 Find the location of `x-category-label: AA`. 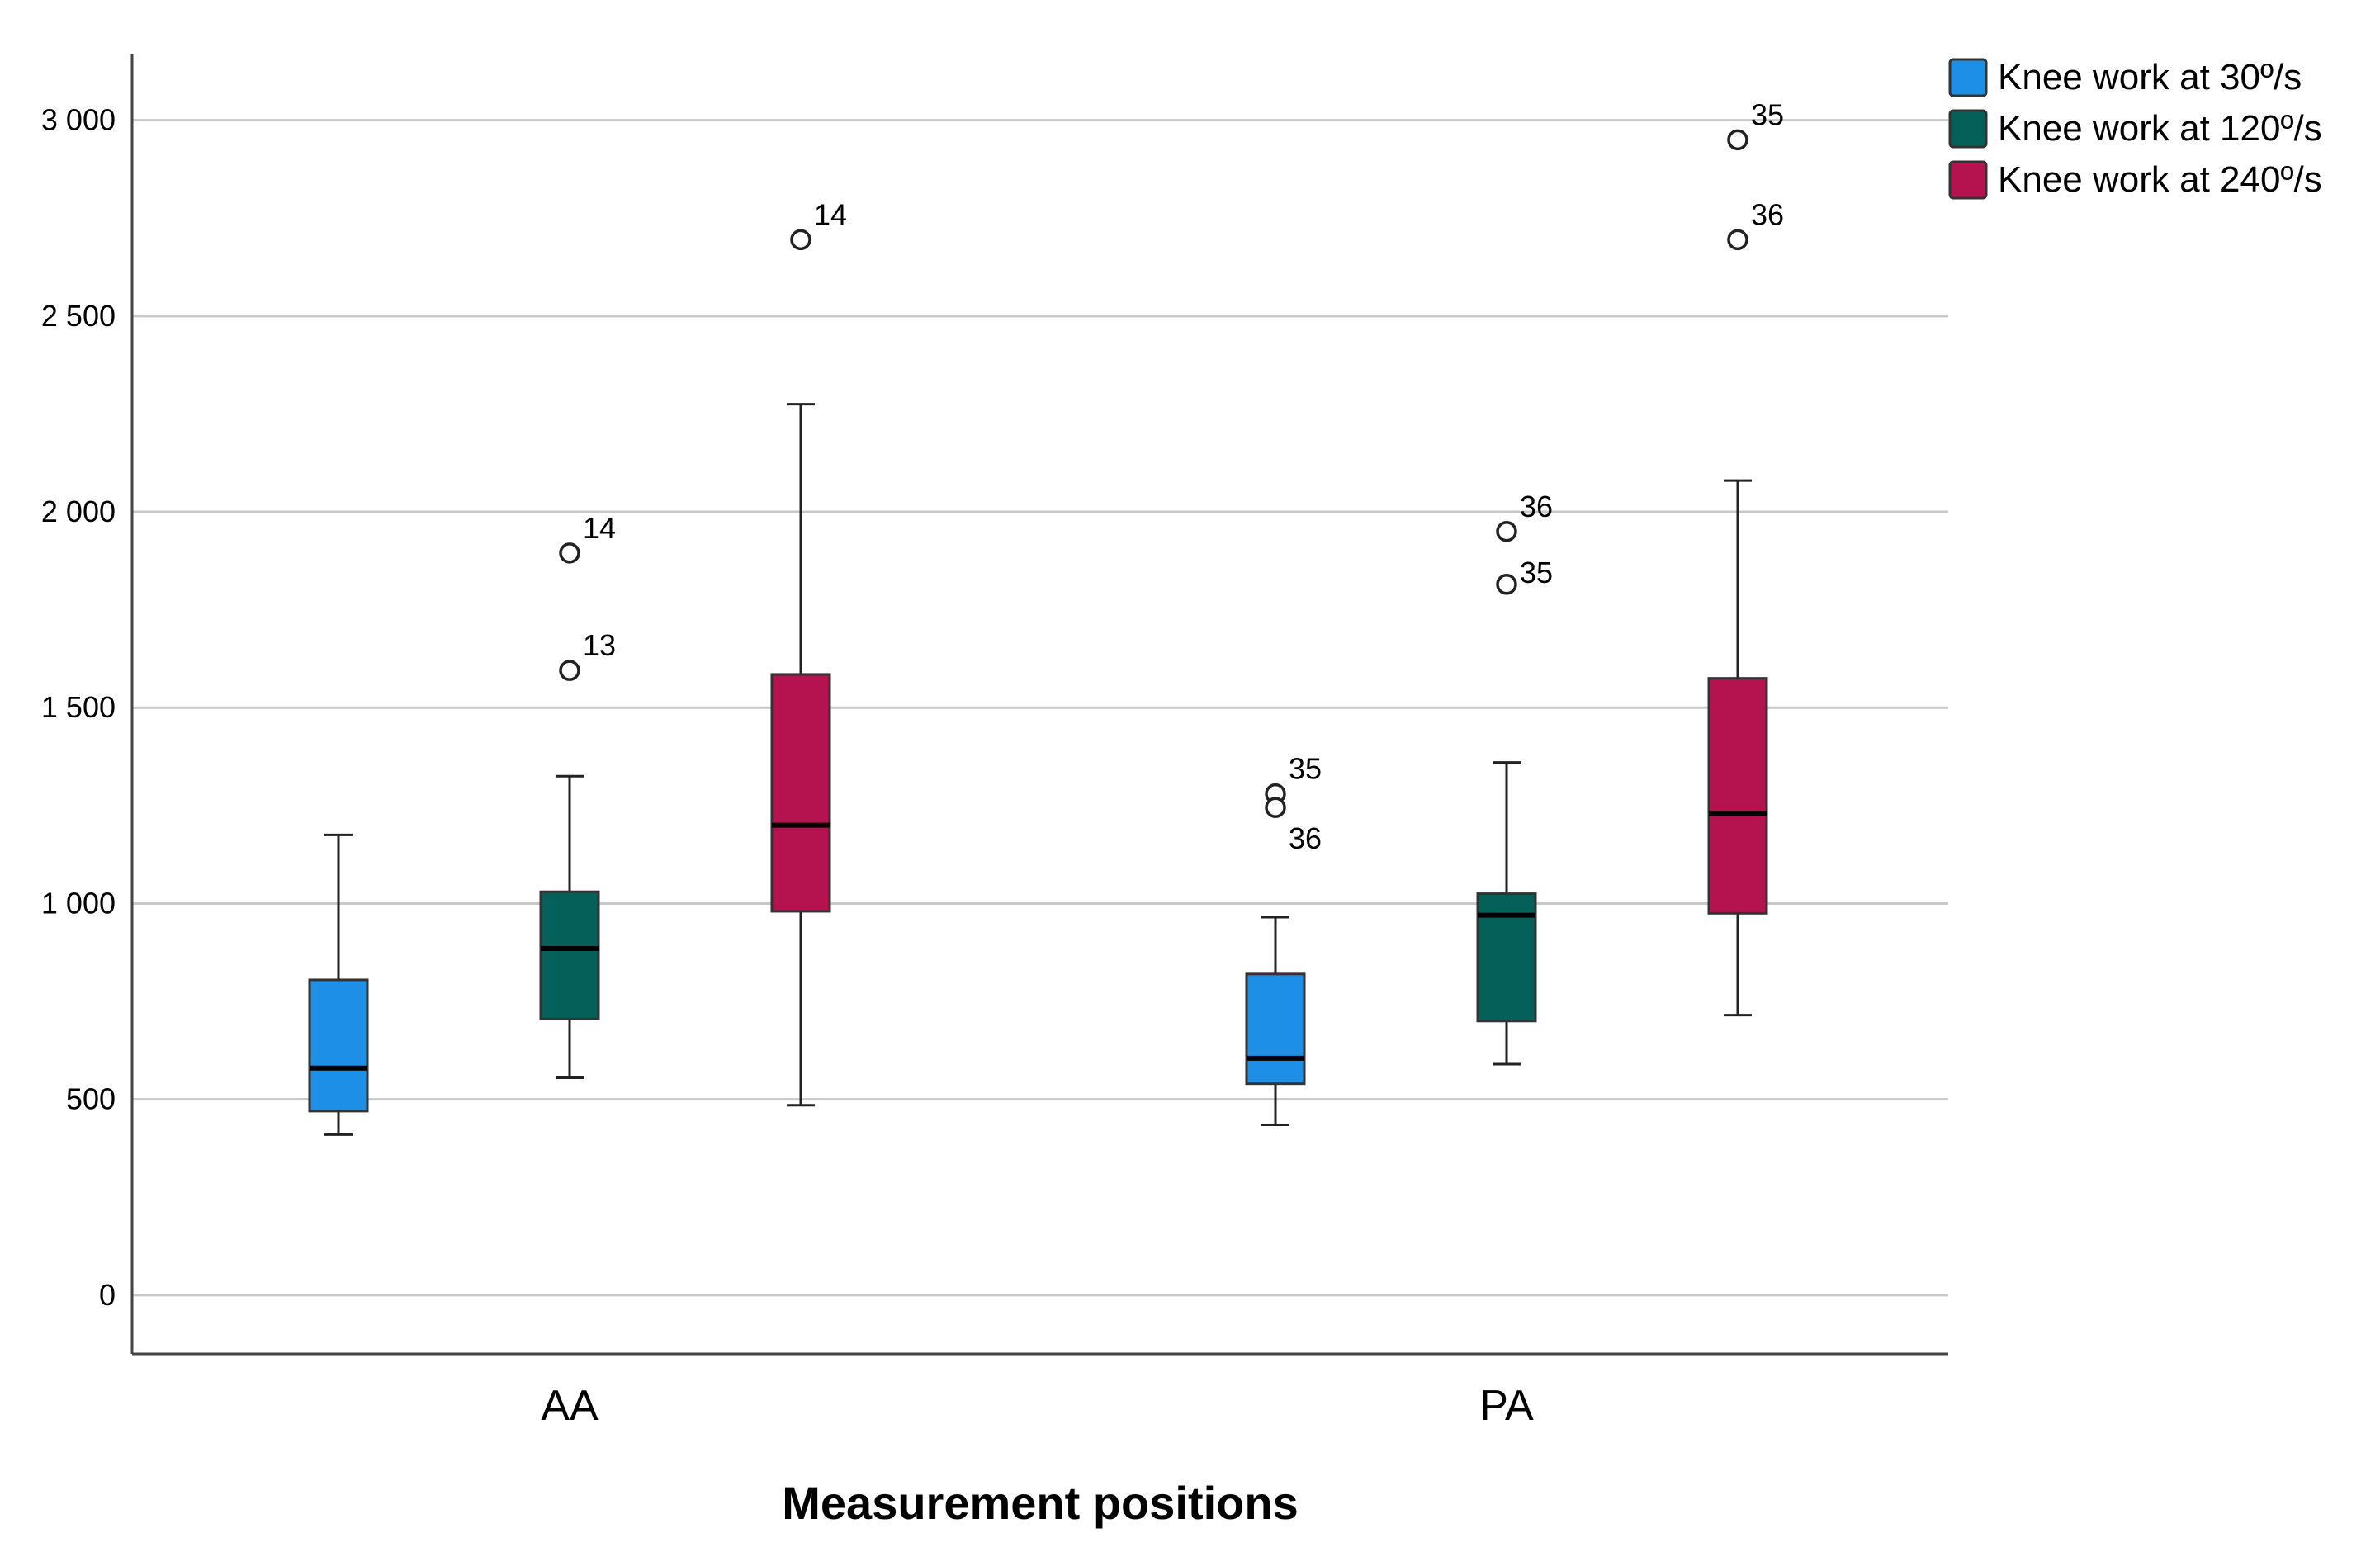

x-category-label: AA is located at coordinates (570, 1406).